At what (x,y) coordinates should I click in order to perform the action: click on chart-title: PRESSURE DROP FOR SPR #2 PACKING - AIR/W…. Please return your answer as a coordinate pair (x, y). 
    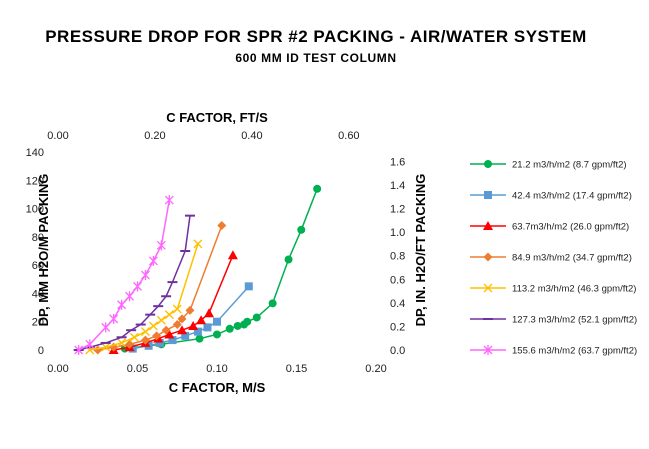
    Looking at the image, I should click on (316, 36).